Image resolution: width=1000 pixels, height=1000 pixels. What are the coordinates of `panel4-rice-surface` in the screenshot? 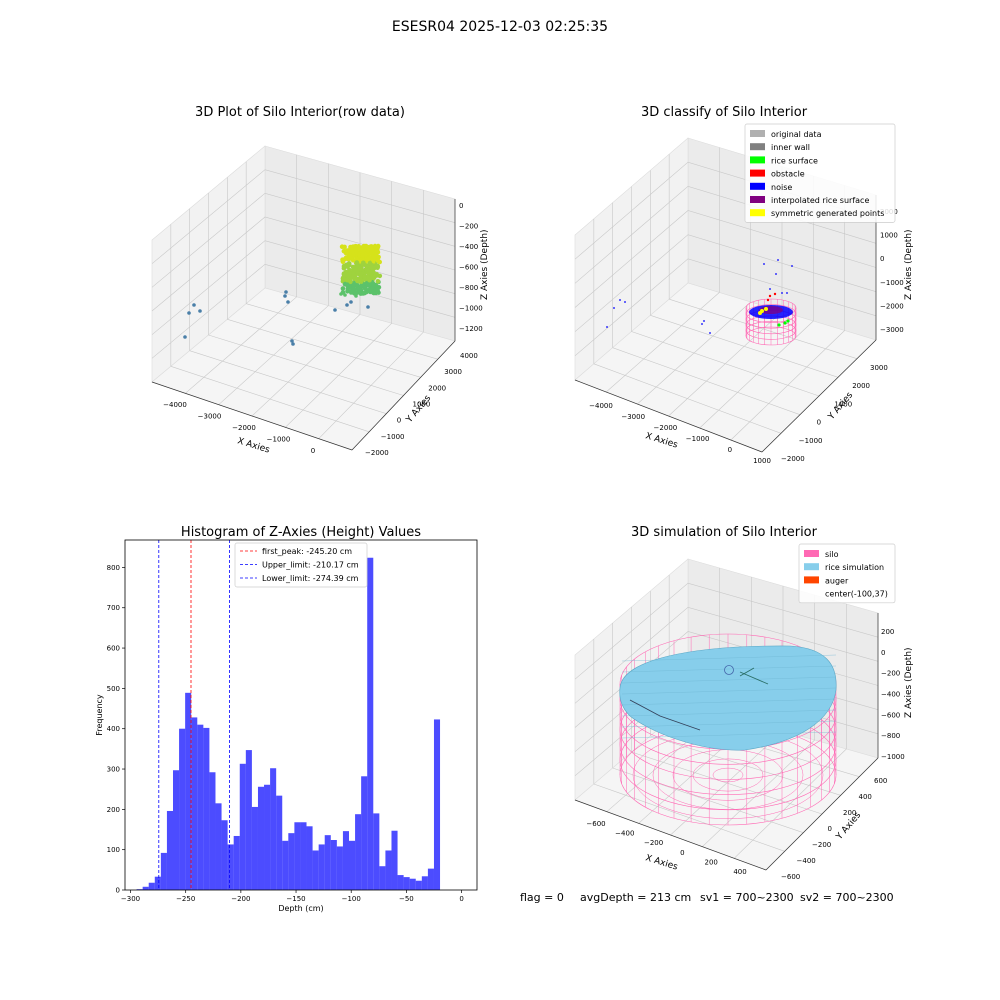 It's located at (728, 698).